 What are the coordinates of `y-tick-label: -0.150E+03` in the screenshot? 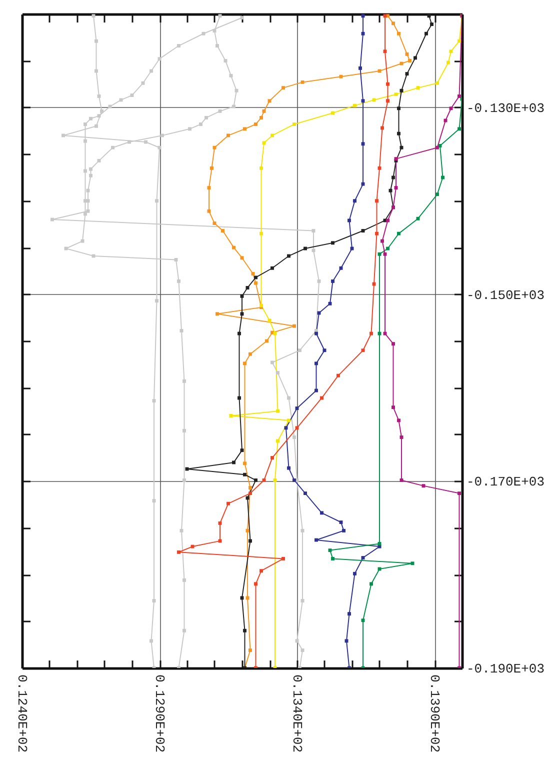 It's located at (505, 295).